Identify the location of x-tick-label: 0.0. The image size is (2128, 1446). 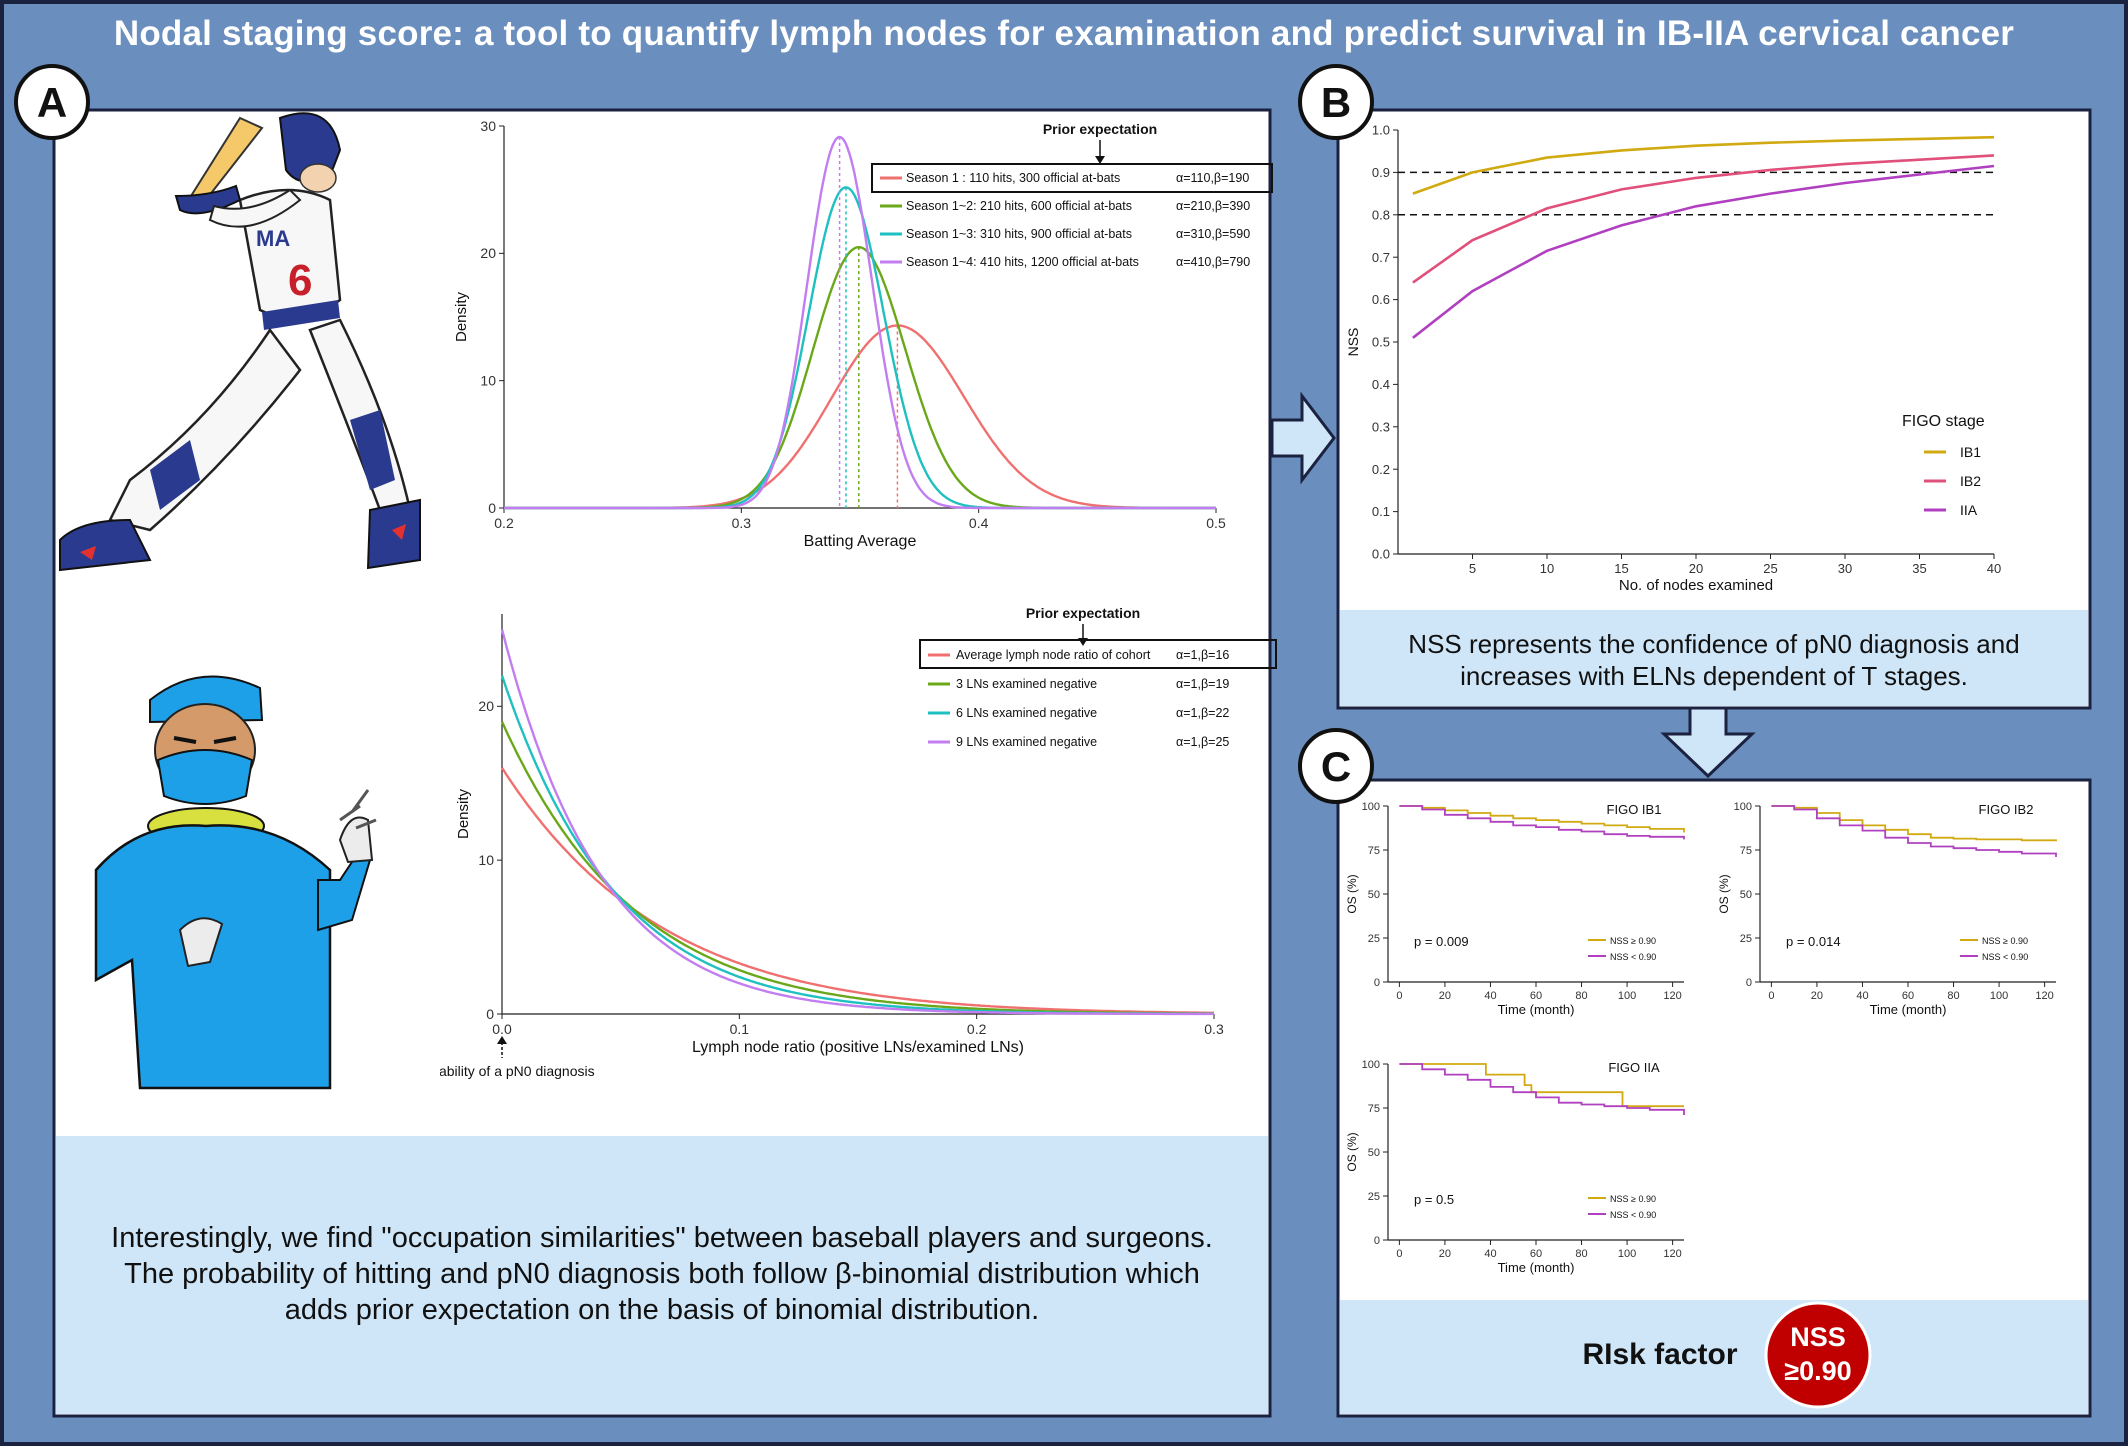
(502, 1029).